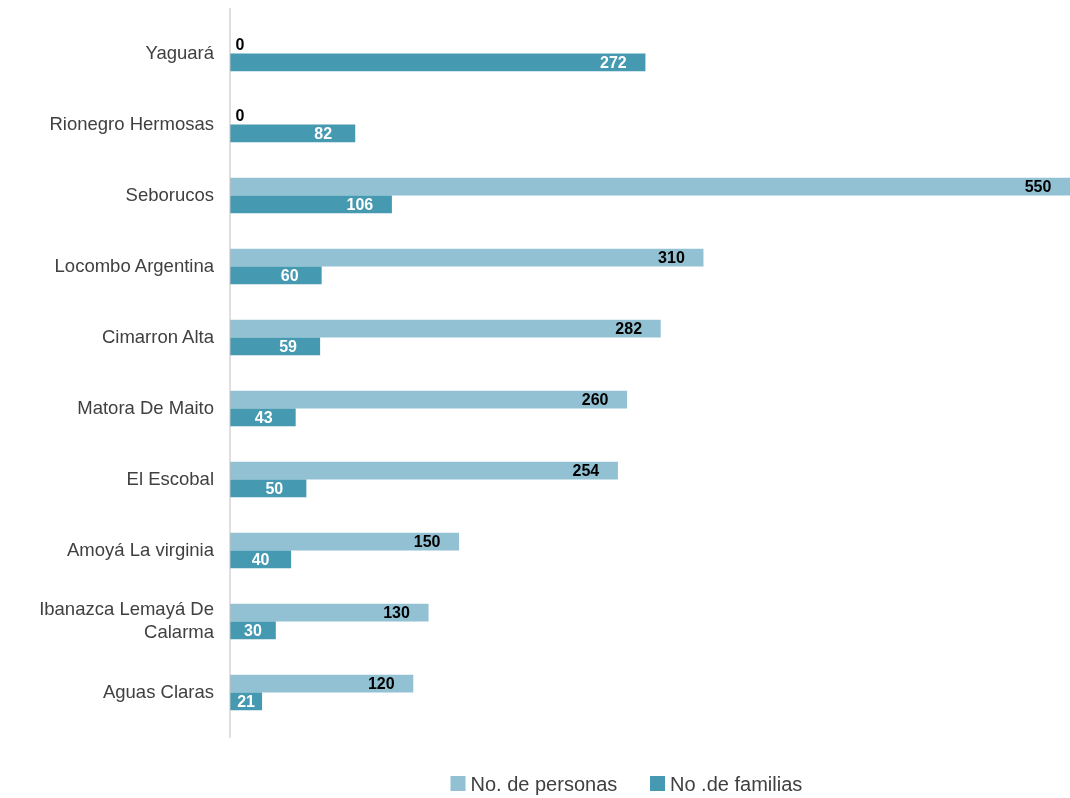  I want to click on data-label: 40, so click(260, 559).